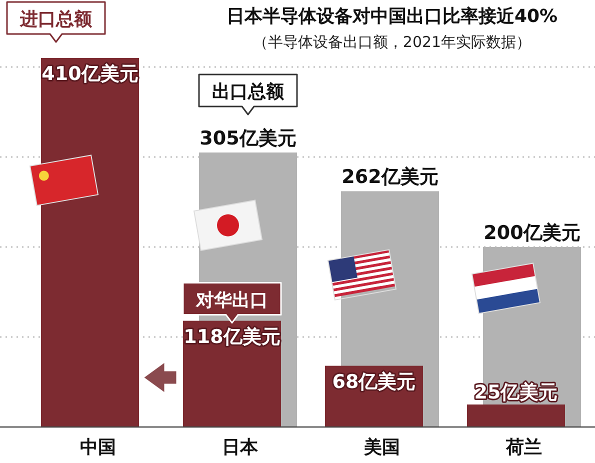 The width and height of the screenshot is (595, 463). Describe the element at coordinates (516, 393) in the screenshot. I see `data-label: 25亿美元` at that location.